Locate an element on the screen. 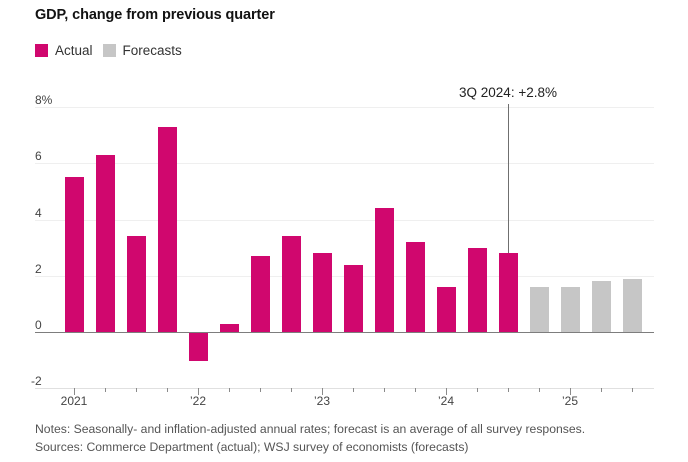 The width and height of the screenshot is (688, 462). bar-2q-2024 is located at coordinates (477, 289).